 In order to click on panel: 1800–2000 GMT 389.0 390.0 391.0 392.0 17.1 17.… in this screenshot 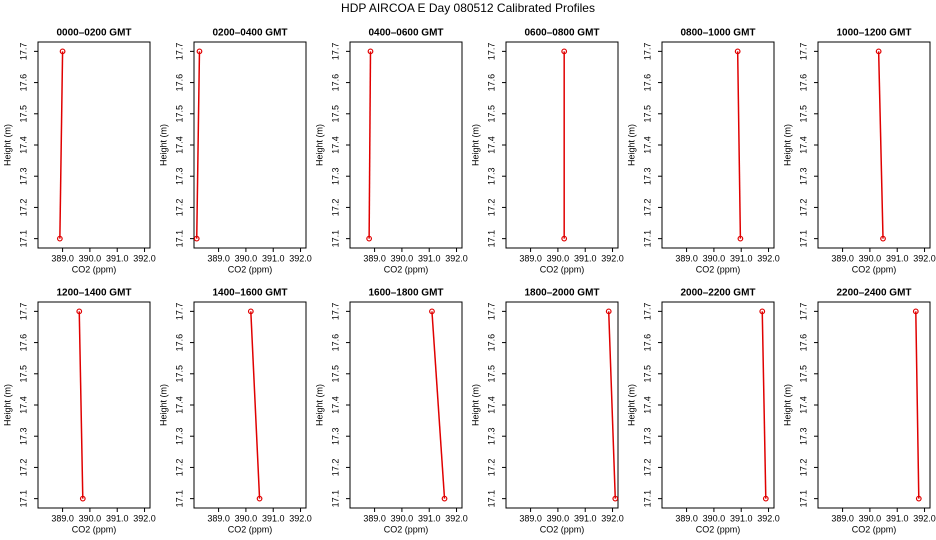, I will do `click(546, 411)`.